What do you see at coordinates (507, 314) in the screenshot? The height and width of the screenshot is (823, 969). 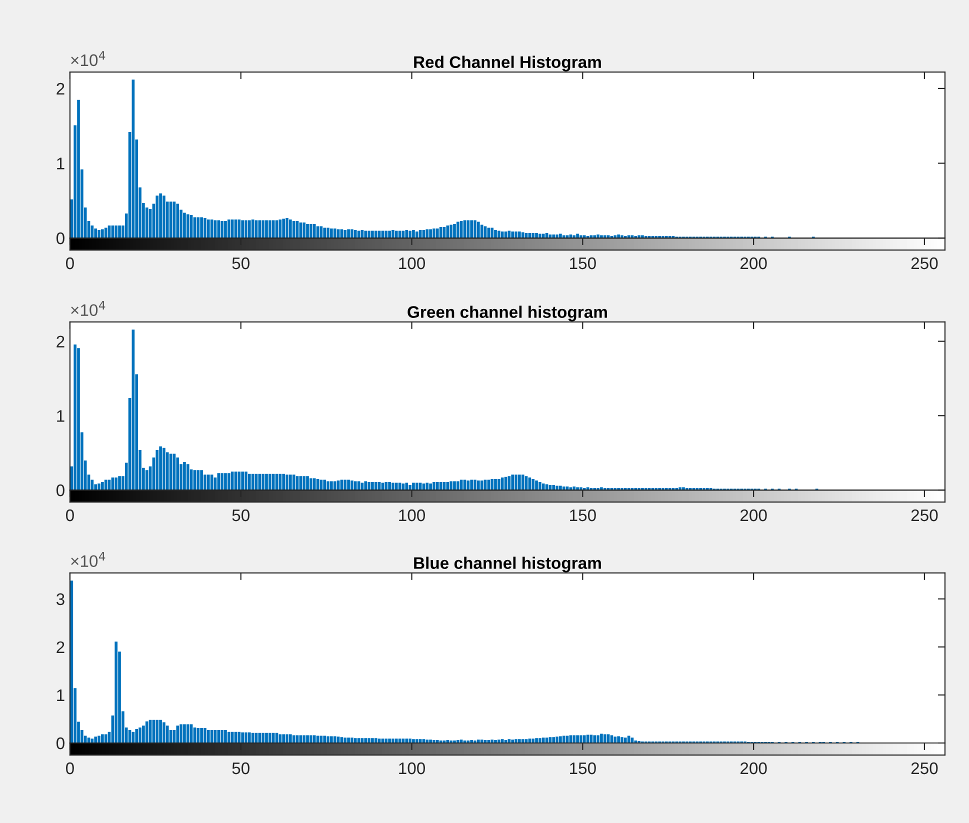 I see `chart-title: Green channel histogram` at bounding box center [507, 314].